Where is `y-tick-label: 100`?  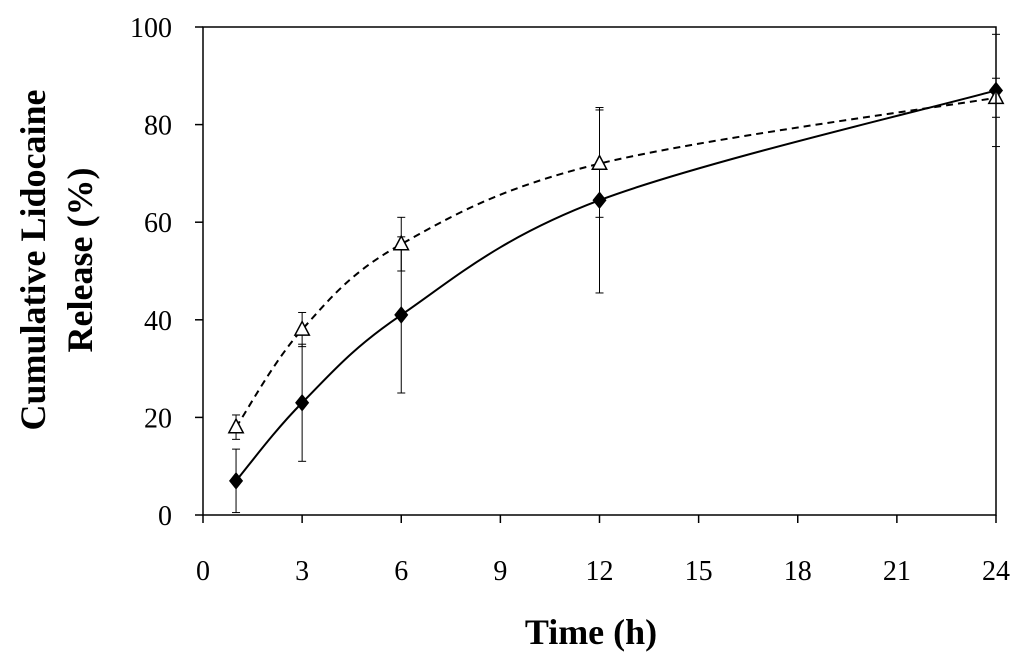 y-tick-label: 100 is located at coordinates (151, 28).